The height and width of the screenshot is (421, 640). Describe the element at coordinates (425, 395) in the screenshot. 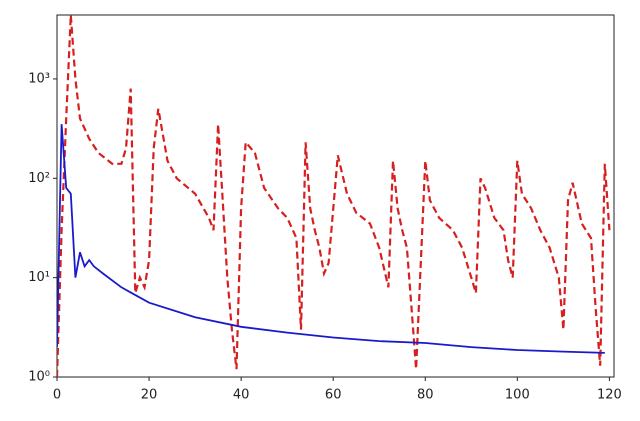

I see `x-tick-label: 80` at that location.